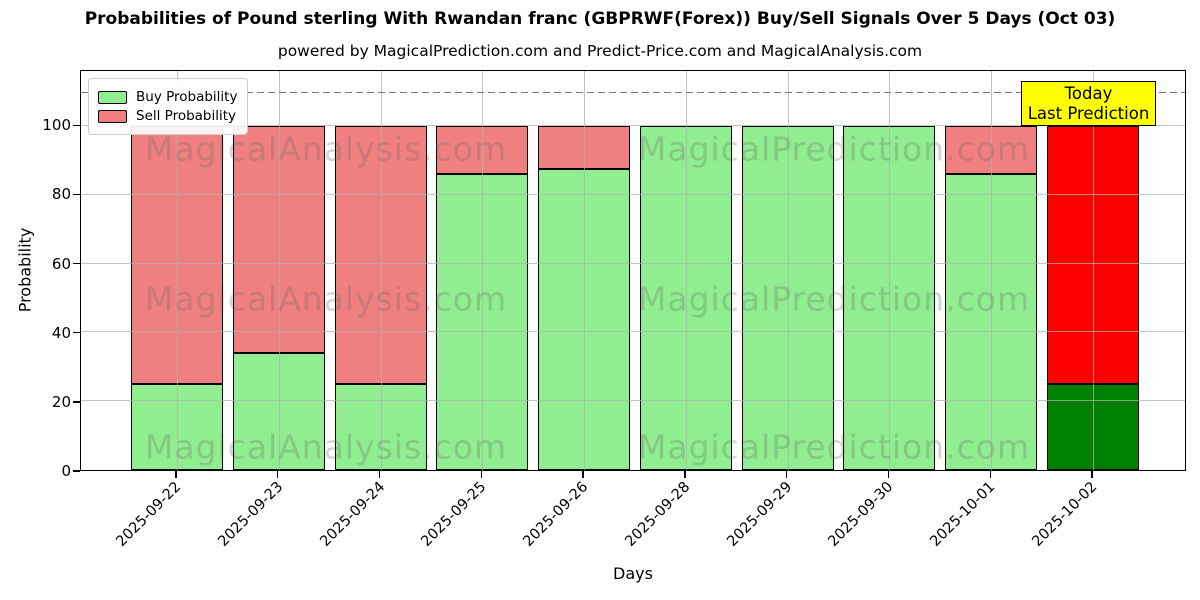 Image resolution: width=1200 pixels, height=600 pixels. I want to click on legend-label: Buy Probability, so click(187, 97).